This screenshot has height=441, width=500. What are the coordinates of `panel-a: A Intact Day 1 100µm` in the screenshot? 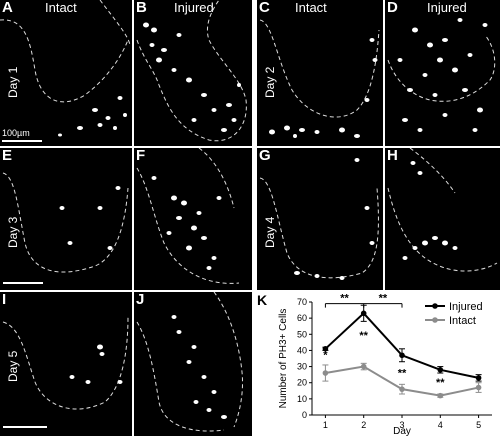 It's located at (66, 73).